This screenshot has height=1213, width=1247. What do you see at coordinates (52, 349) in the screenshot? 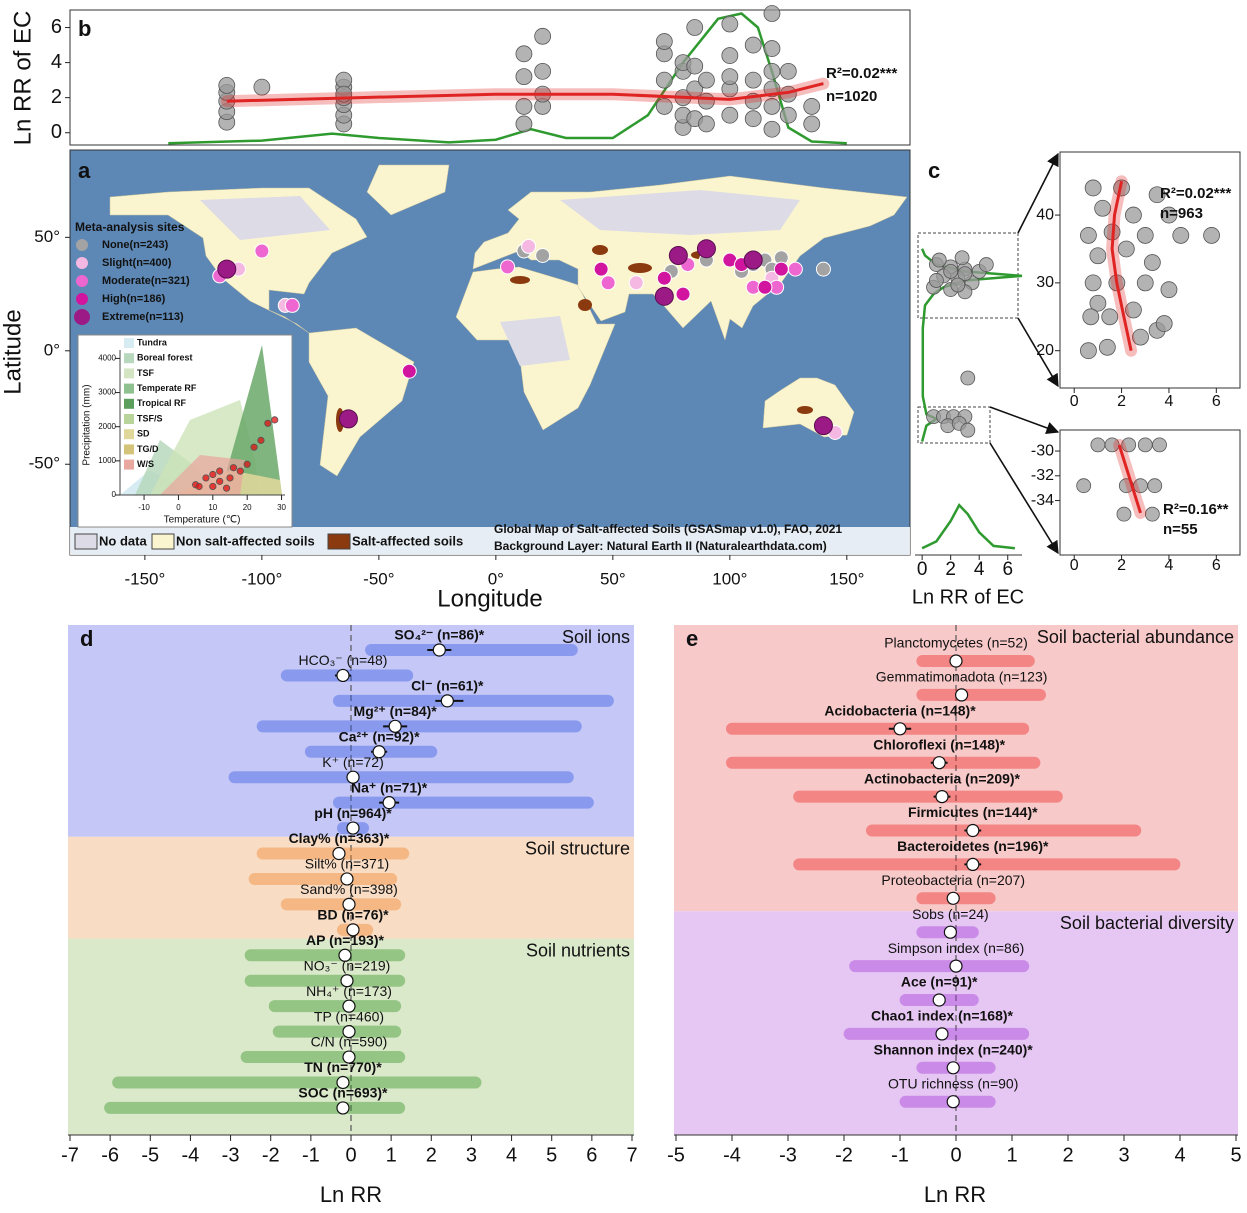
I see `y-tick-label: 0°` at bounding box center [52, 349].